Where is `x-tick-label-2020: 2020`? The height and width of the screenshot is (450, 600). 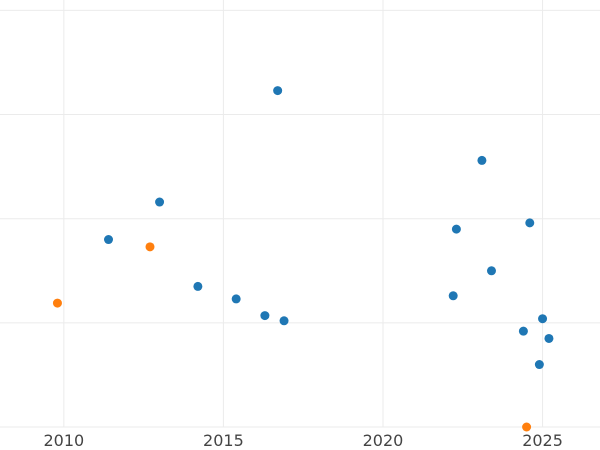
x-tick-label-2020: 2020 is located at coordinates (383, 440).